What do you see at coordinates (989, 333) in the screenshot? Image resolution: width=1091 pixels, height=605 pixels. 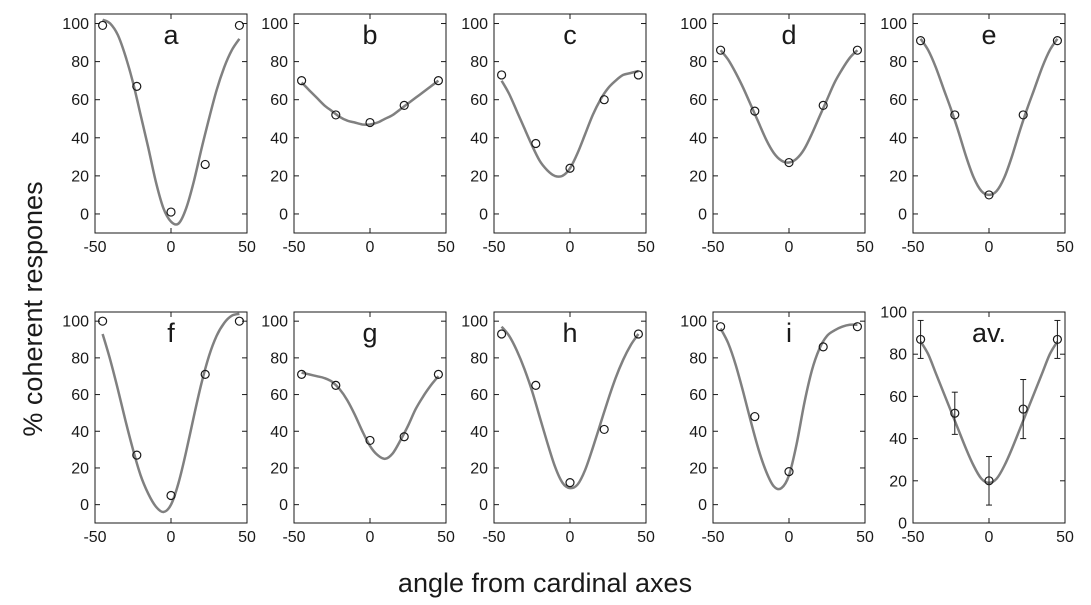 I see `panel-label: av.` at bounding box center [989, 333].